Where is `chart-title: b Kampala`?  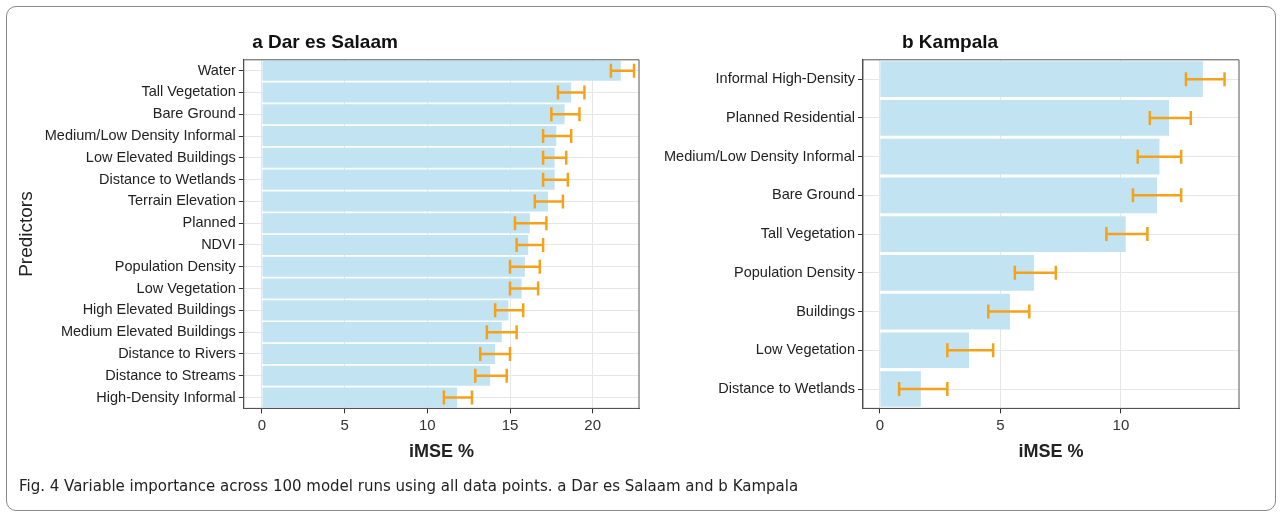 chart-title: b Kampala is located at coordinates (950, 41).